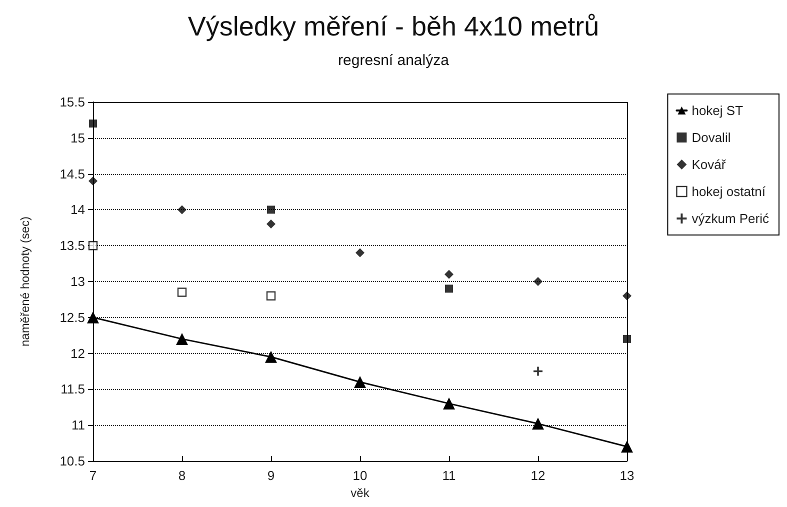 Image resolution: width=787 pixels, height=507 pixels. I want to click on x-tick-label: 7, so click(93, 475).